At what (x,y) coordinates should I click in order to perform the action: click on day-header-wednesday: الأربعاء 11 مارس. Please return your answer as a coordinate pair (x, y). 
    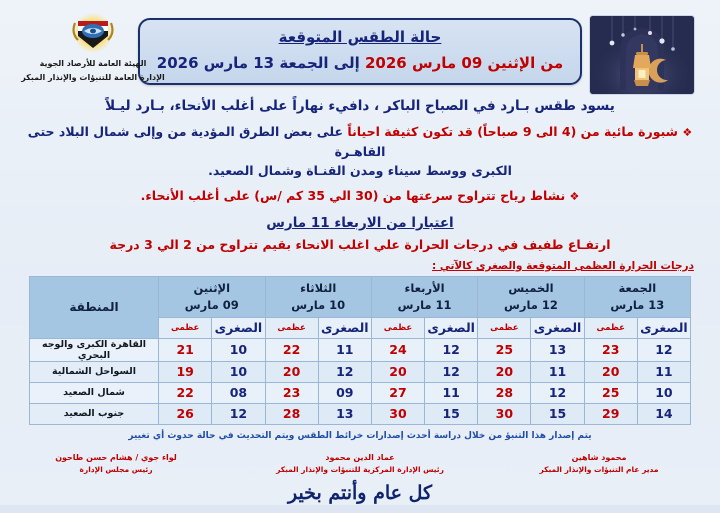
    Looking at the image, I should click on (424, 296).